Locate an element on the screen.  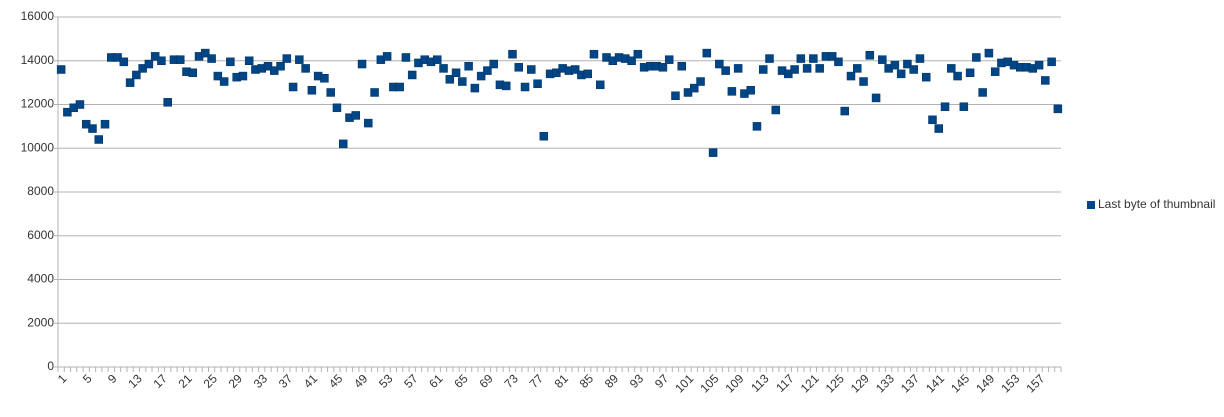
x-tick-label: 89 is located at coordinates (612, 381).